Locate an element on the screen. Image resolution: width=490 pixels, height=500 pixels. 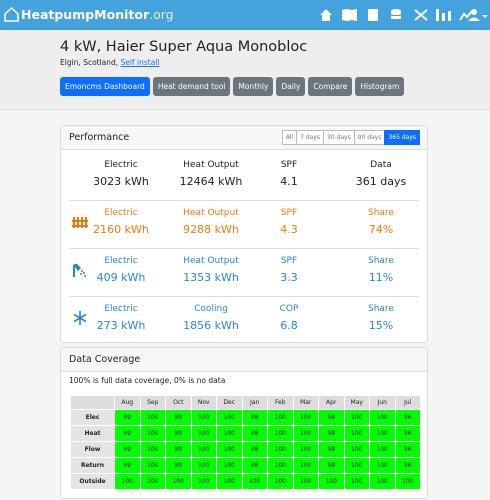
system-title: 4 kW, Haier Super Aqua Monobloc is located at coordinates (184, 47).